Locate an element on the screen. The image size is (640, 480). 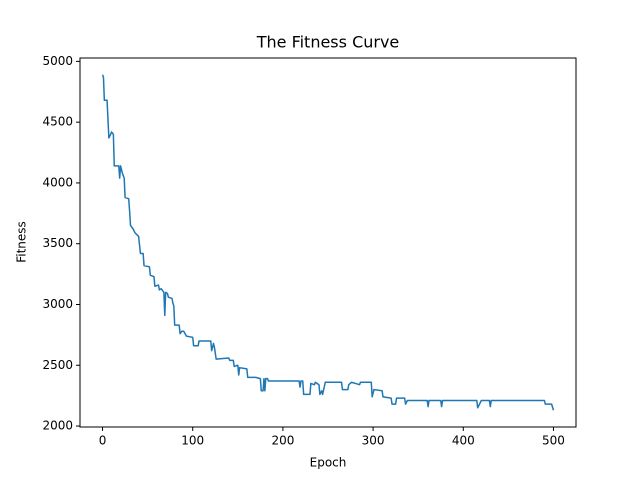
y-tick-label: 3000 is located at coordinates (57, 304).